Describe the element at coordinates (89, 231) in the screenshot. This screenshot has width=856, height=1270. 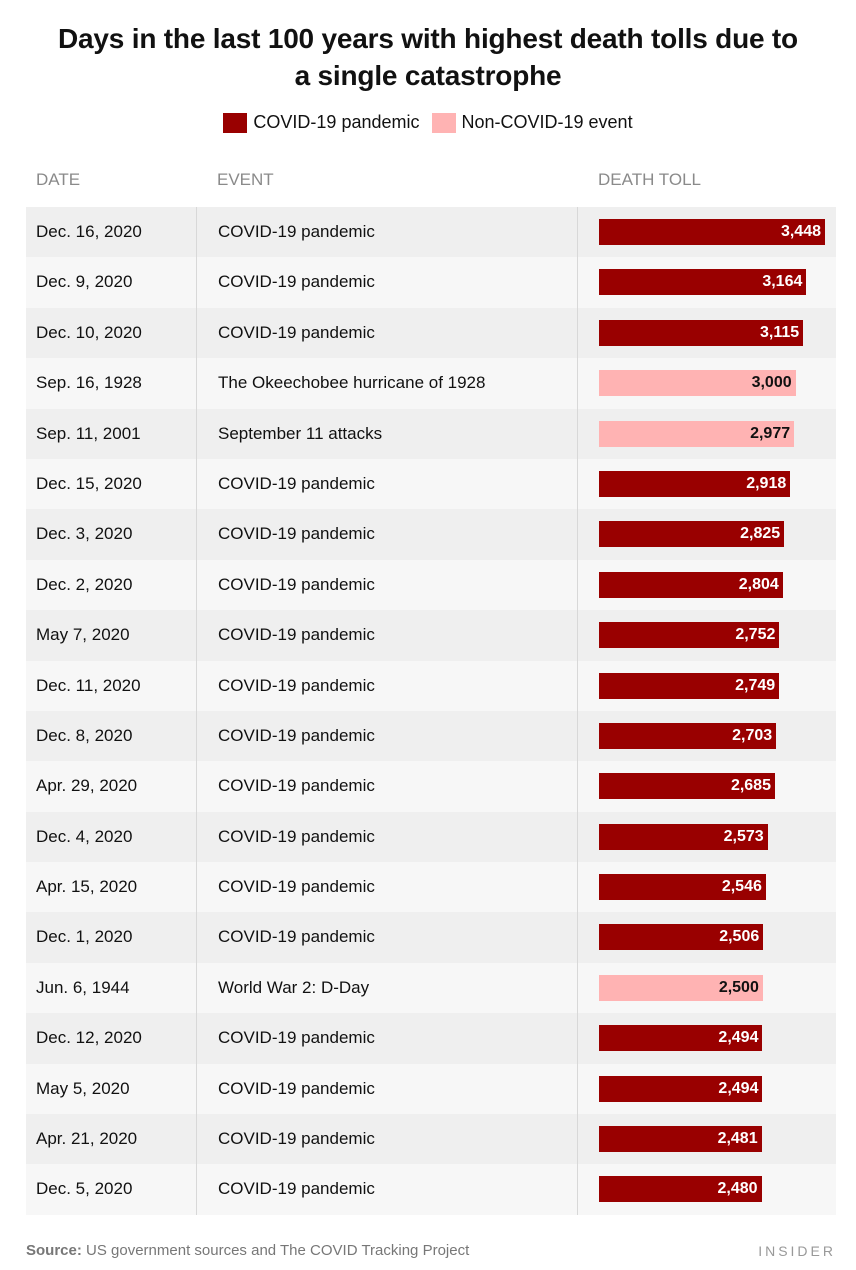
I see `row-date: Dec. 16, 2020` at that location.